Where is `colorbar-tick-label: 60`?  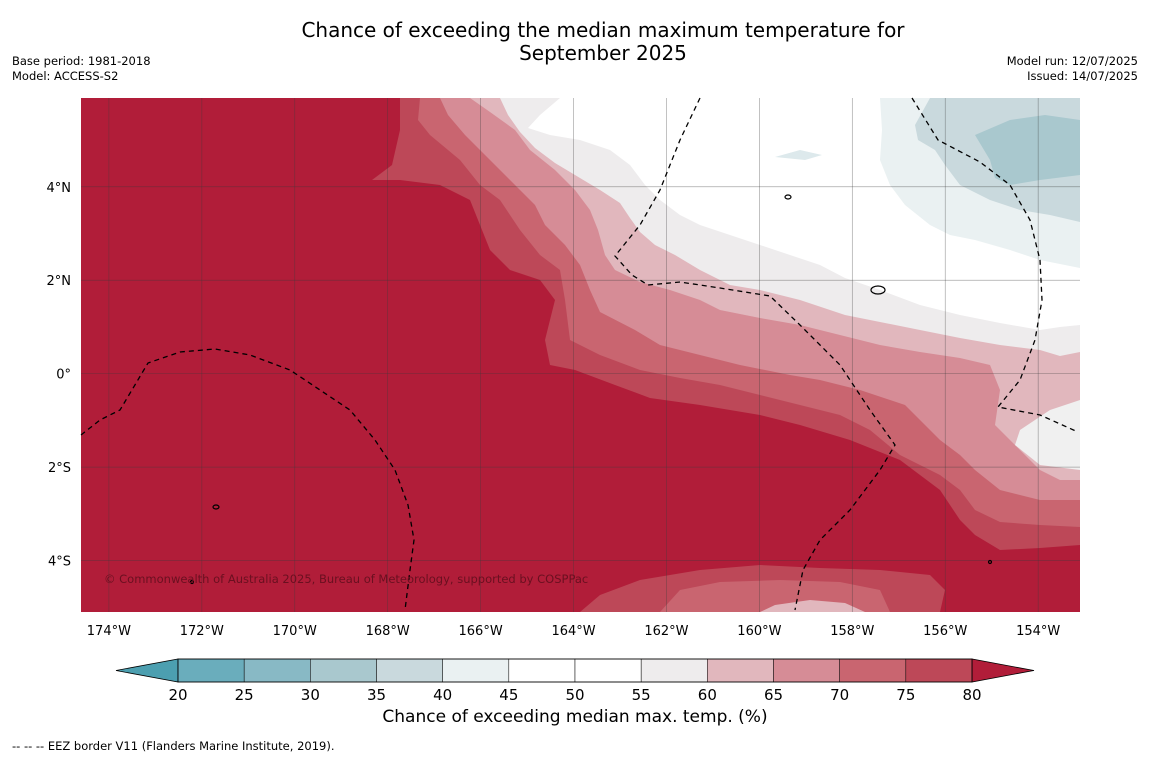 colorbar-tick-label: 60 is located at coordinates (707, 695).